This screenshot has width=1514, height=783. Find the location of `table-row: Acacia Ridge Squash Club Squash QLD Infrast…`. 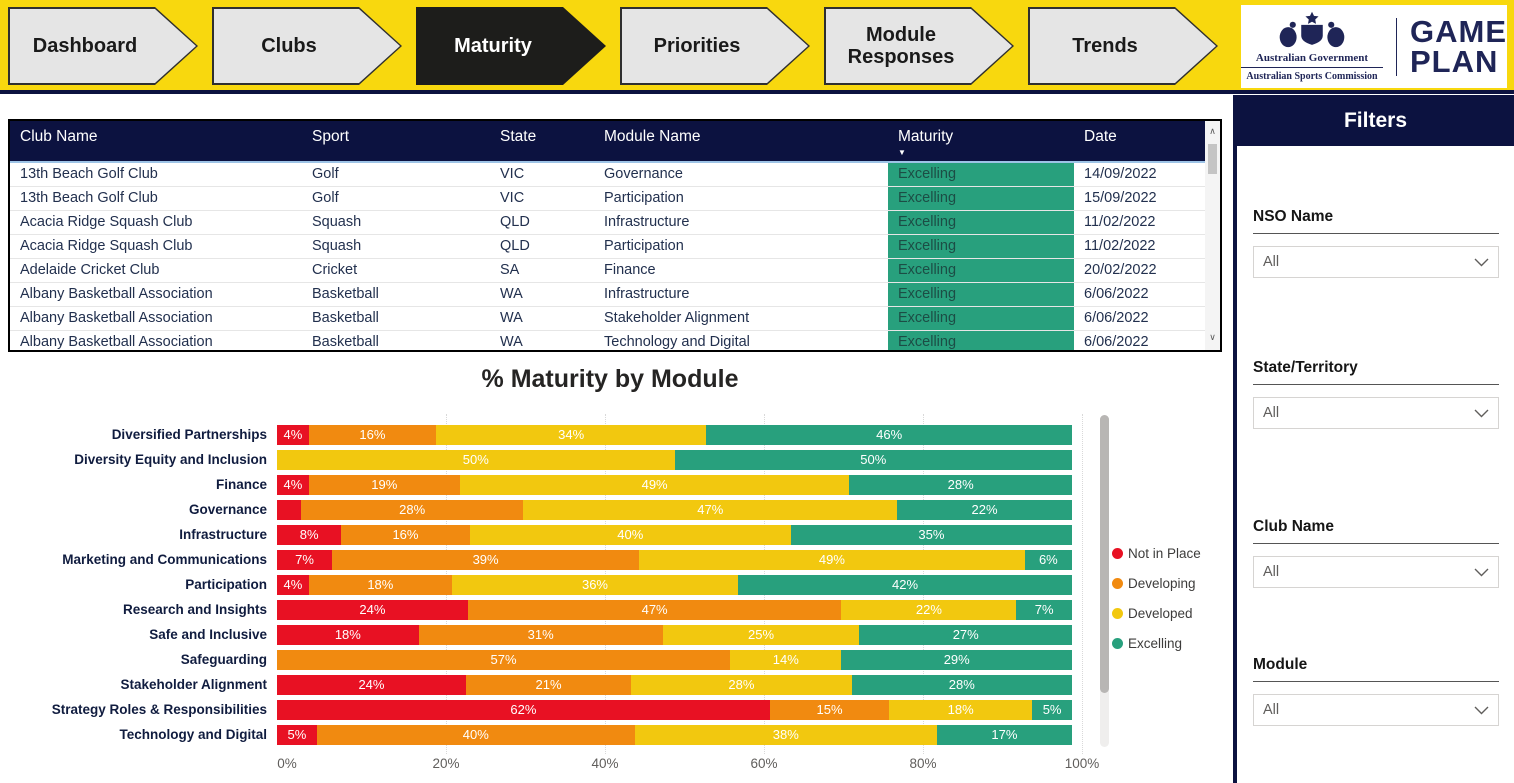

table-row: Acacia Ridge Squash Club Squash QLD Infrast… is located at coordinates (615, 223).